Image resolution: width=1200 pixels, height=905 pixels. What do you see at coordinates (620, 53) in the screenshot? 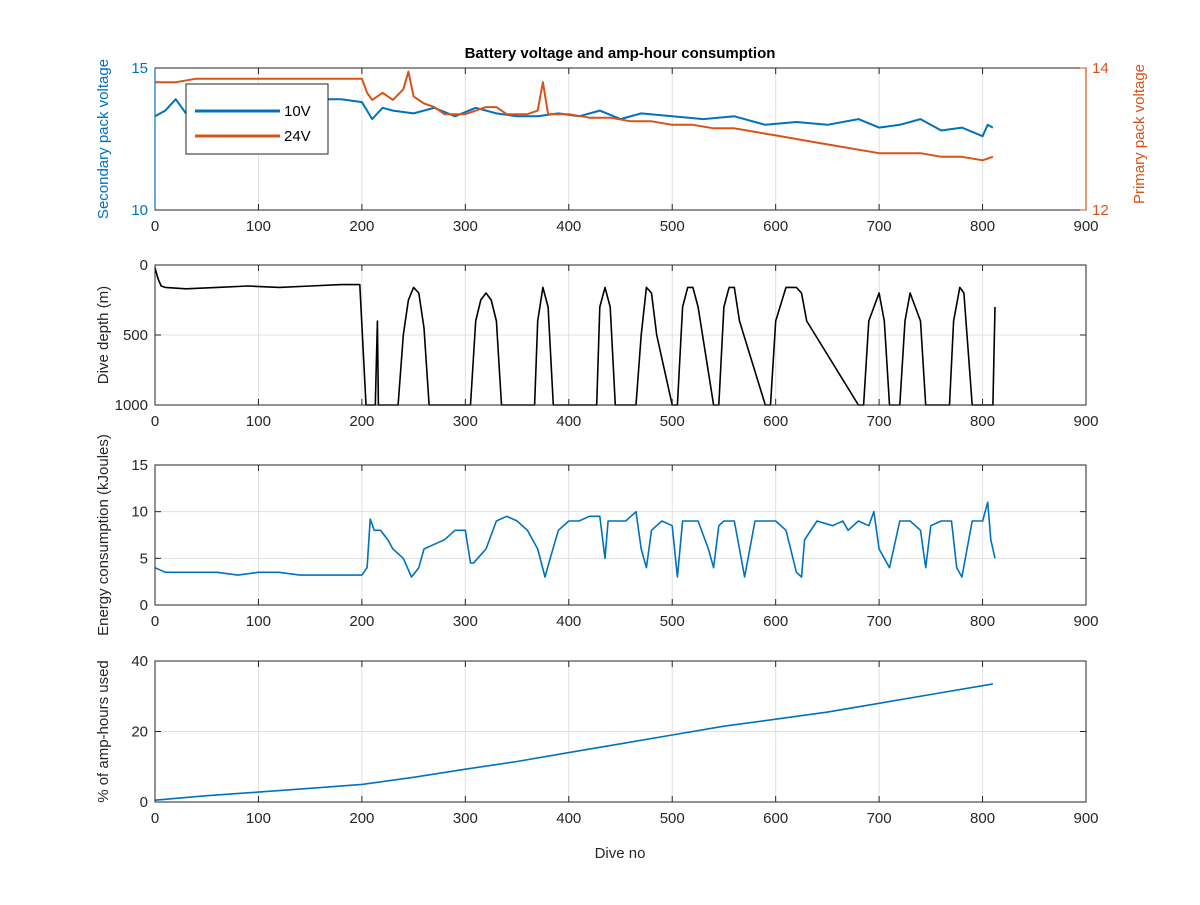
I see `chart-title: Battery voltage and amp-hour consumption` at bounding box center [620, 53].